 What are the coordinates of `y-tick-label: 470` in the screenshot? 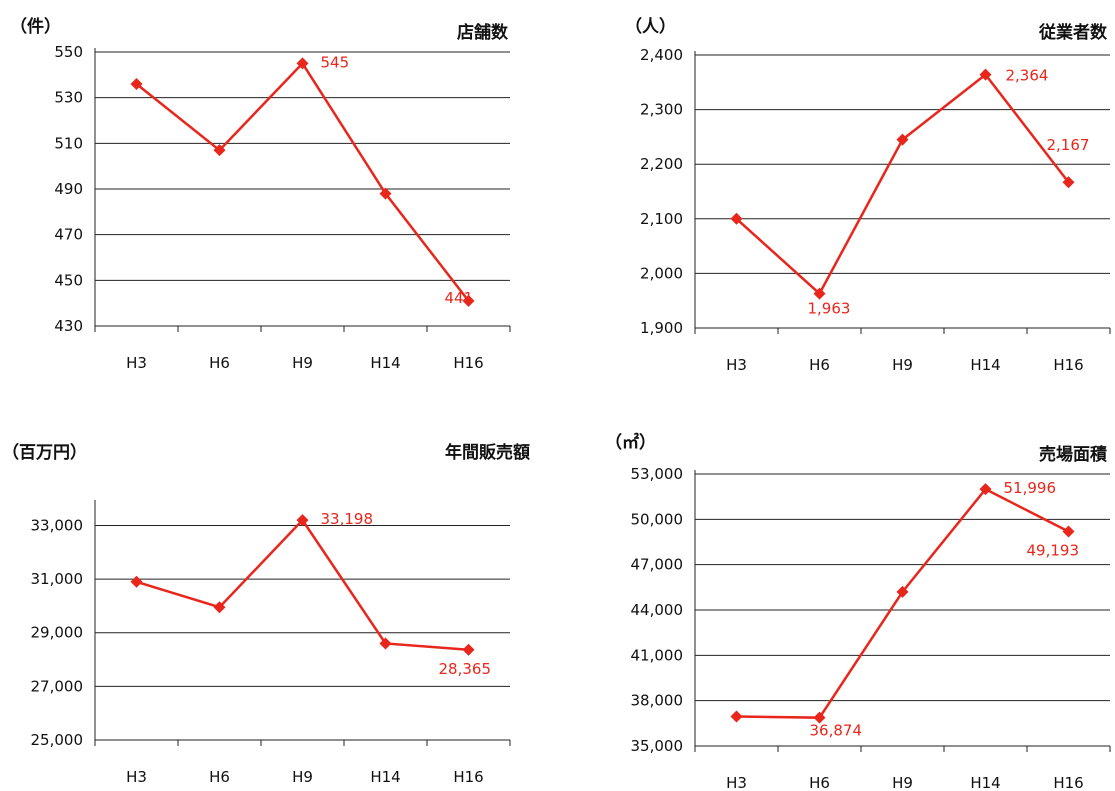 It's located at (68, 235).